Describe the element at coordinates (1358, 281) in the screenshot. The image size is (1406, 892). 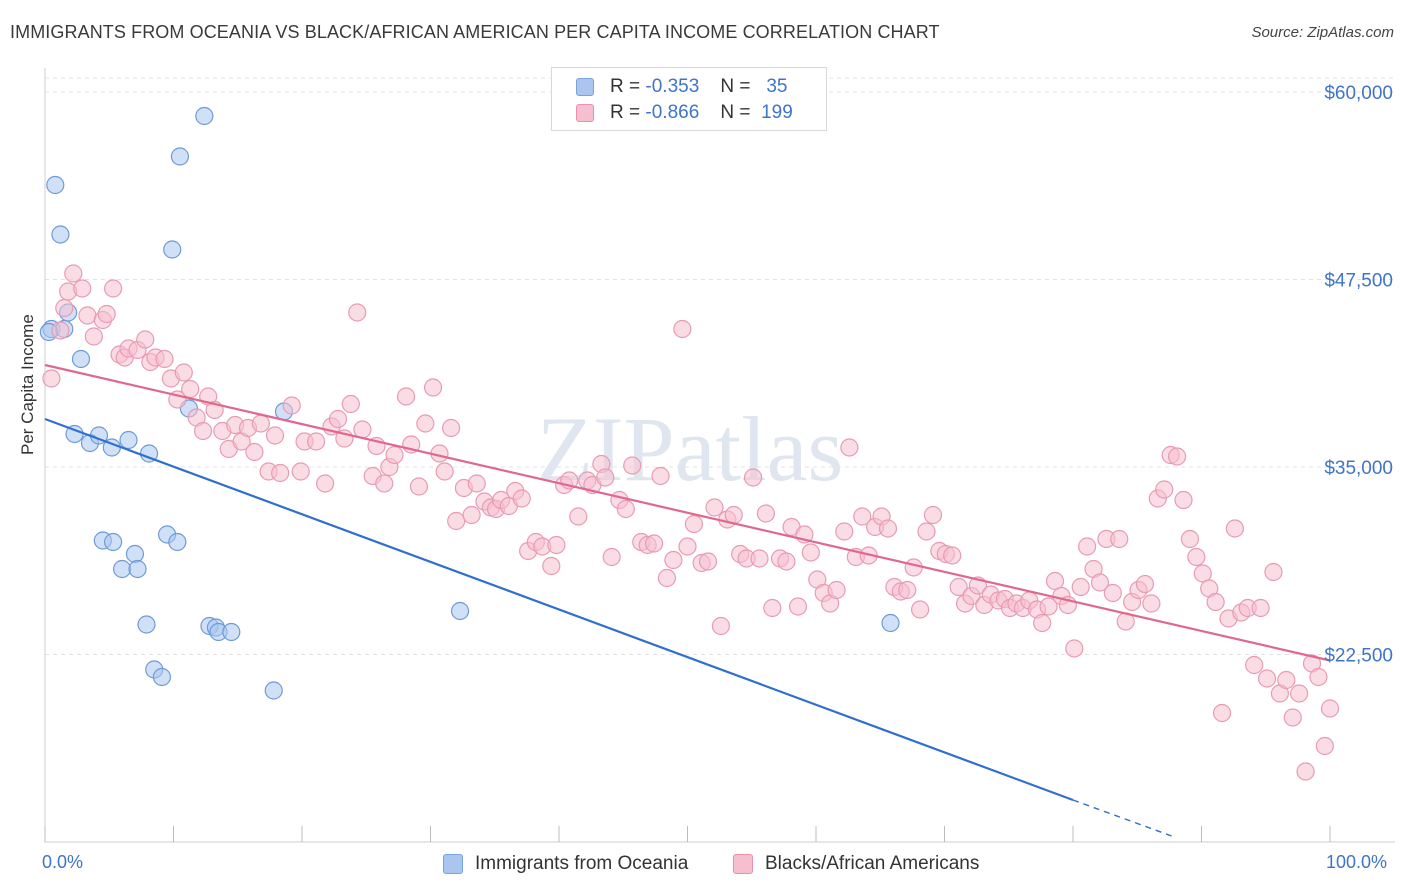
I see `y-tick-label: $47,500` at that location.